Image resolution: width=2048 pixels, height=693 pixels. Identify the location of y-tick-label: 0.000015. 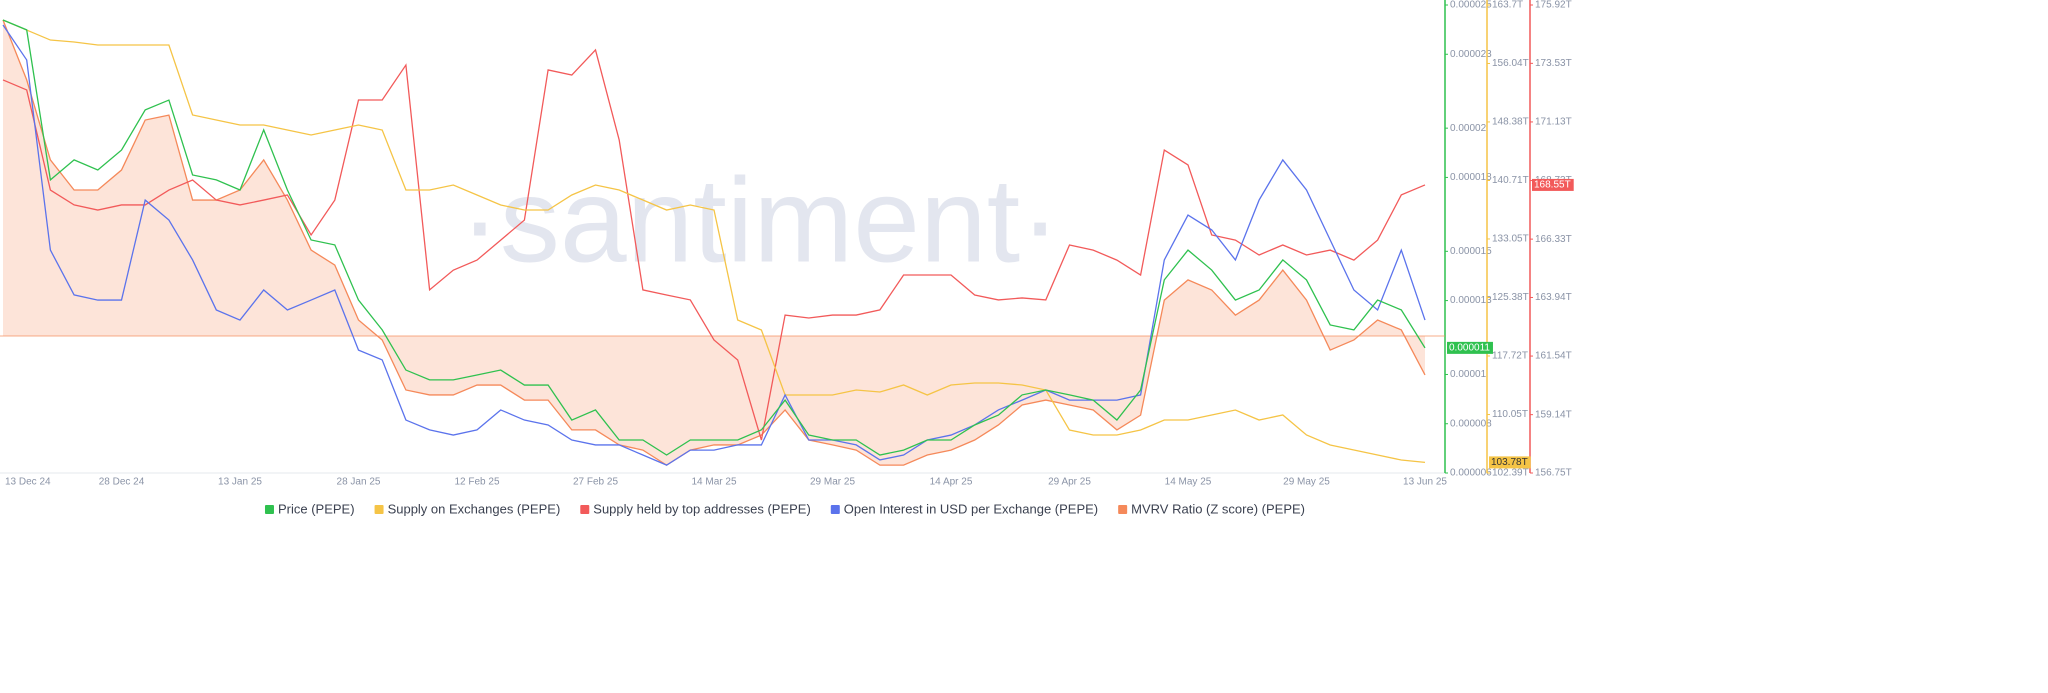
(1471, 251).